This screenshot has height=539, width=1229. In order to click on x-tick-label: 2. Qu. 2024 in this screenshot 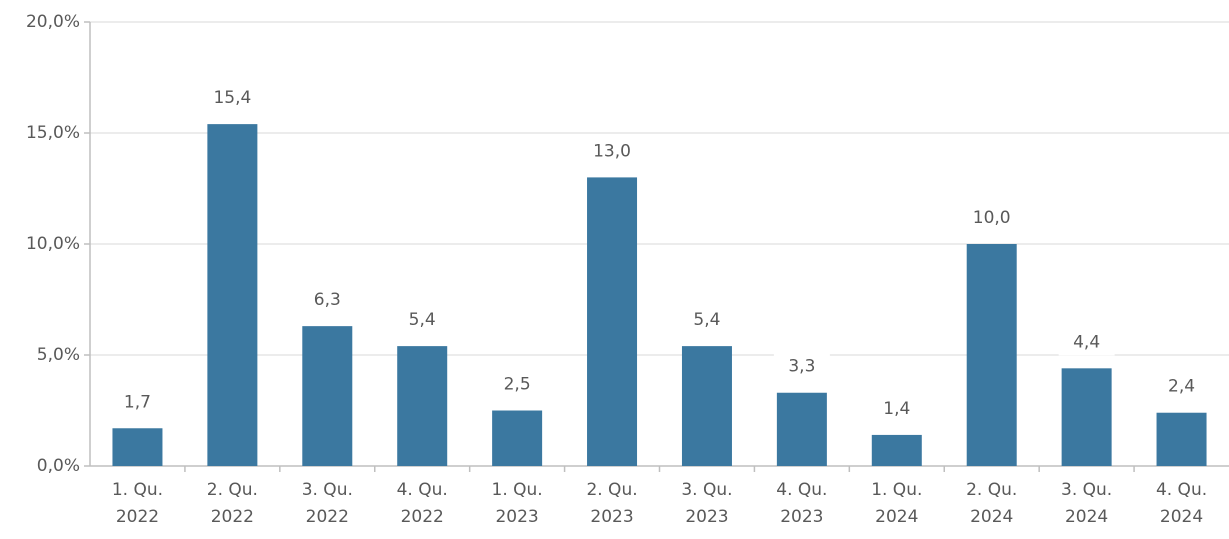, I will do `click(991, 503)`.